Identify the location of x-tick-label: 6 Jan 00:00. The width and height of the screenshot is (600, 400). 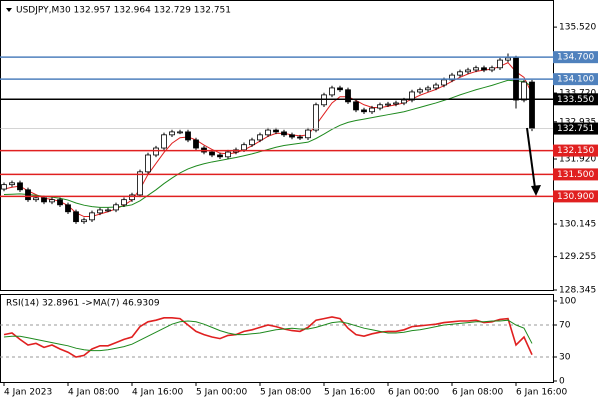
(414, 393).